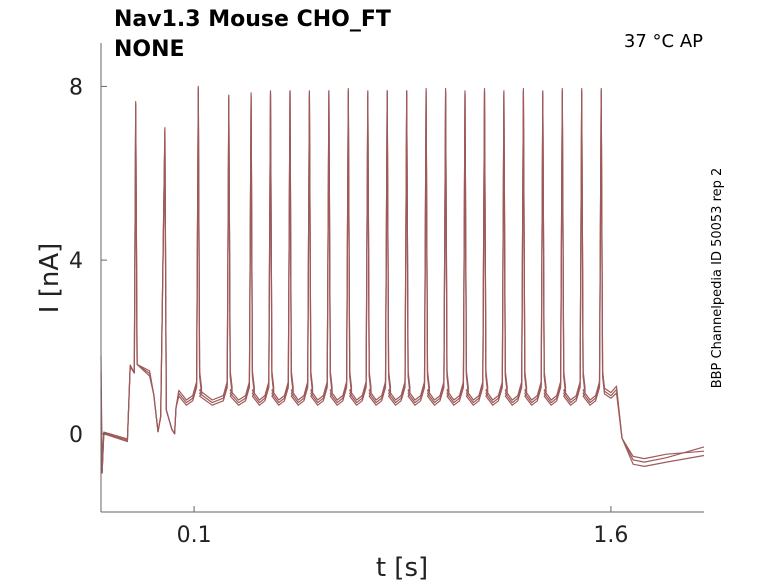 This screenshot has height=583, width=778. What do you see at coordinates (76, 261) in the screenshot?
I see `y-tick-label: 4` at bounding box center [76, 261].